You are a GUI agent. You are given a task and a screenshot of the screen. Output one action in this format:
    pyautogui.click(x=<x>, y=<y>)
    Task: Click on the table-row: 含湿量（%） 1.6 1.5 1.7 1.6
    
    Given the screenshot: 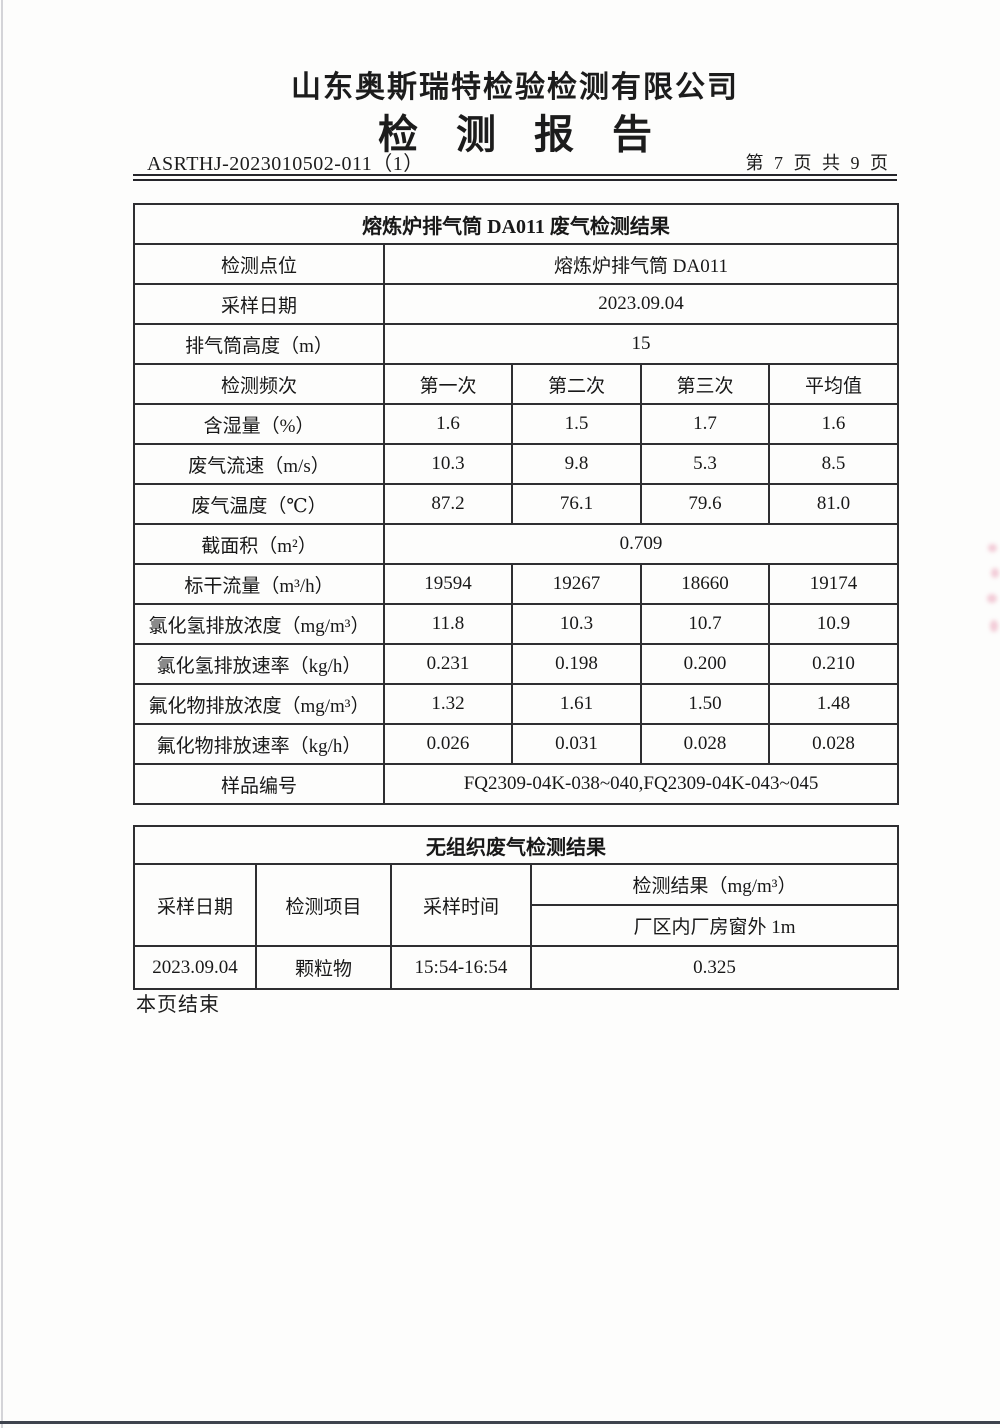 What is the action you would take?
    pyautogui.click(x=516, y=424)
    